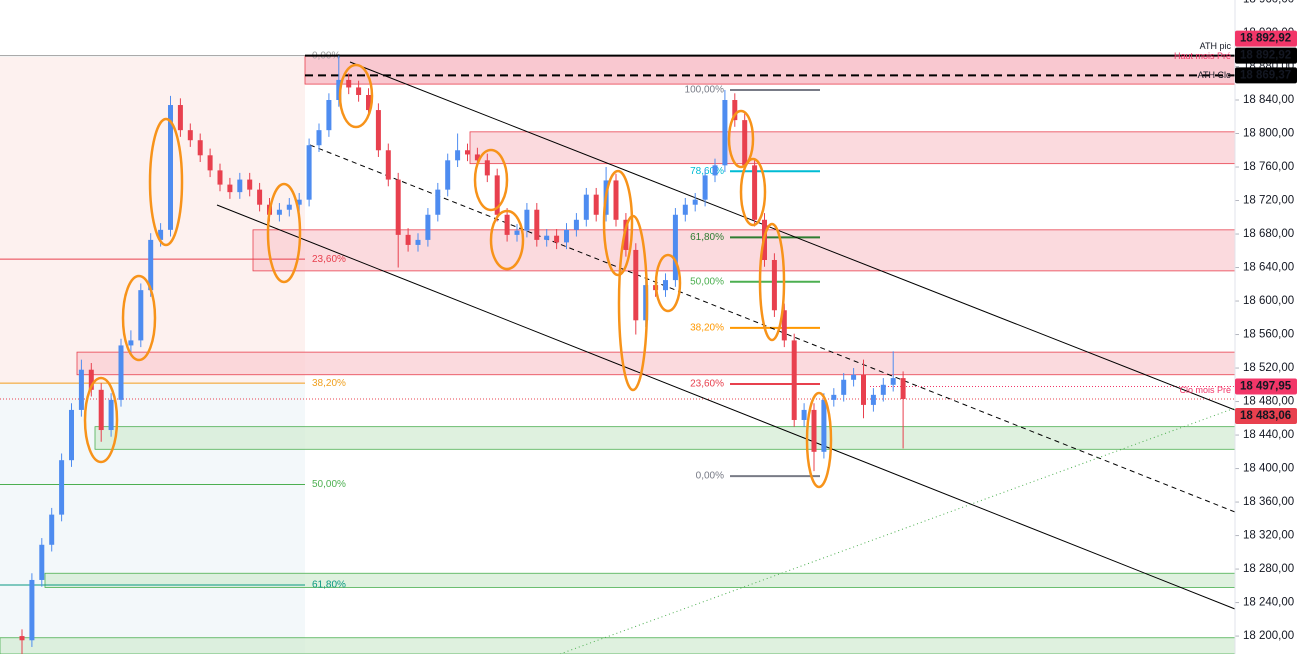 This screenshot has width=1305, height=654. I want to click on price-badge-label: 18 483,06, so click(1265, 416).